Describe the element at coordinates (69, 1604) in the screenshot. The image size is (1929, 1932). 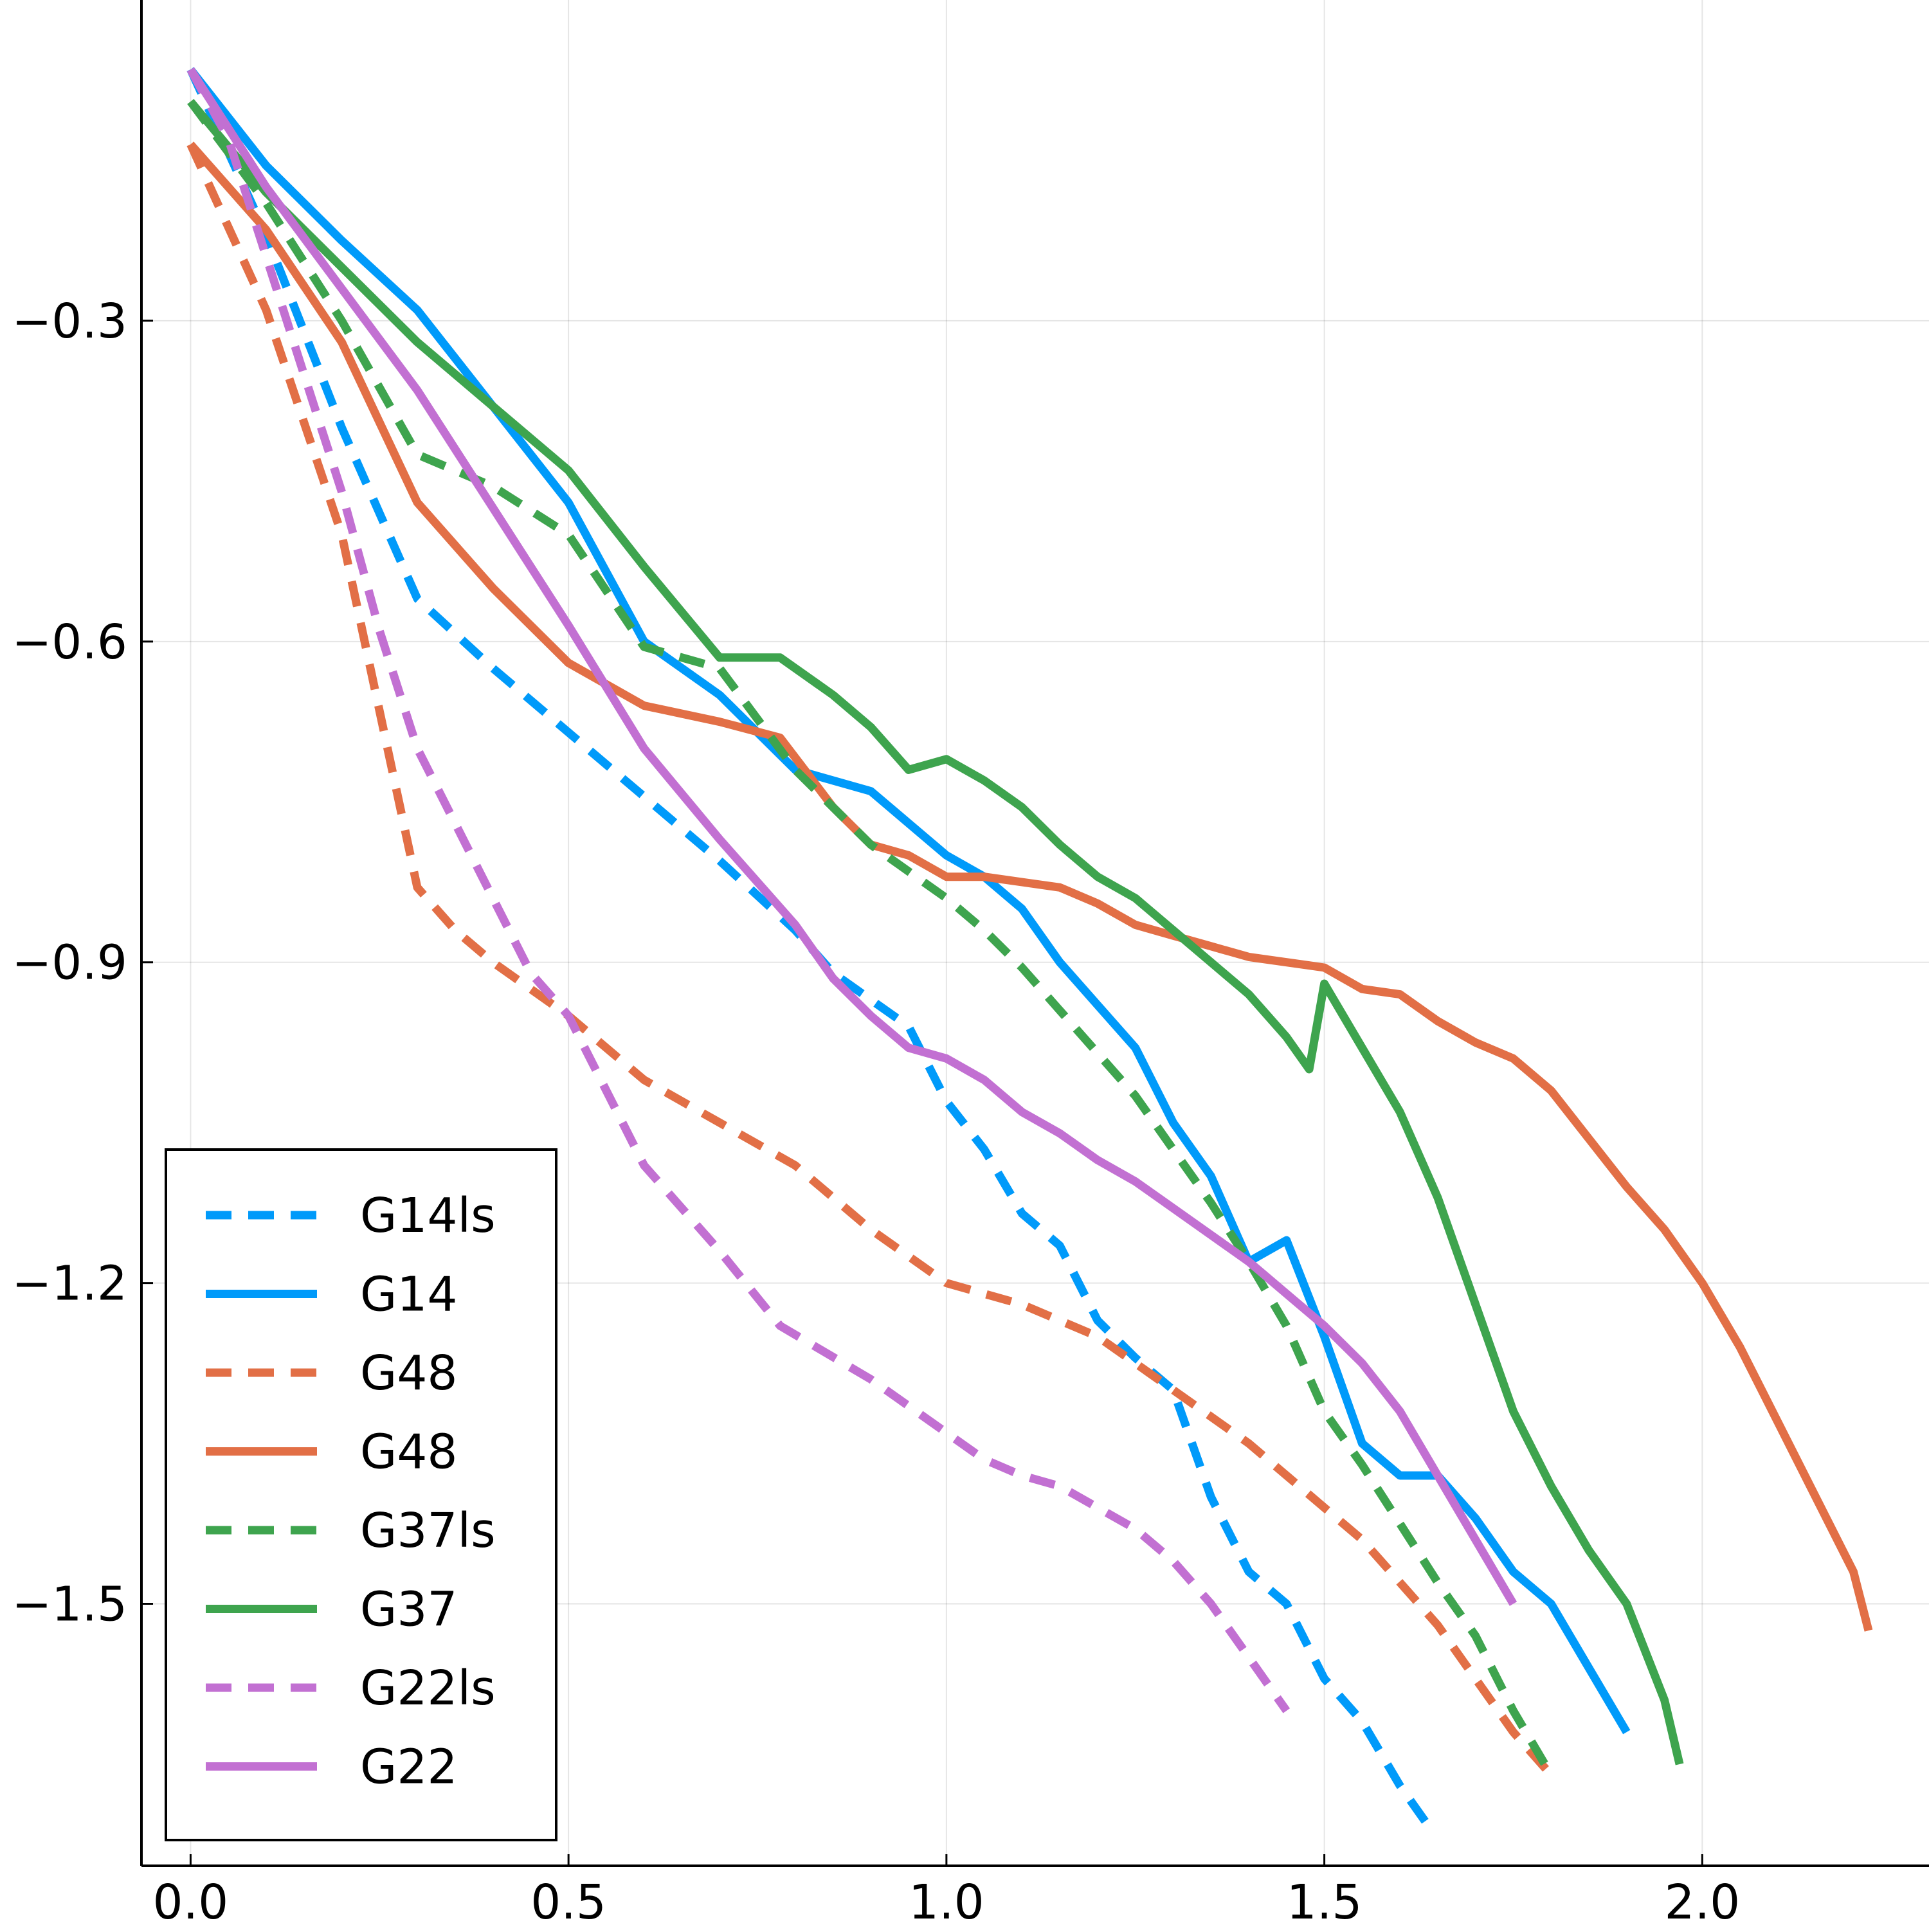
I see `y-tick-label: −1.5` at that location.